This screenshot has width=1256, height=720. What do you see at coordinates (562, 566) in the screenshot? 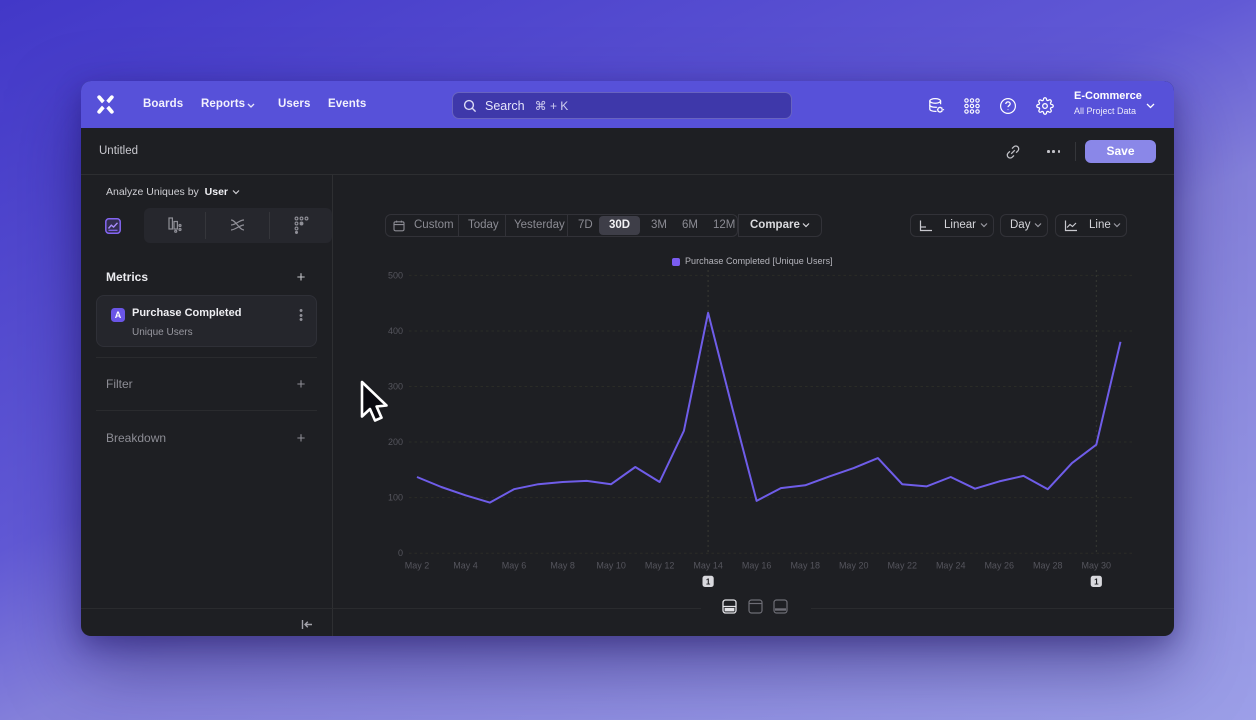
I see `svg-text: May 8` at bounding box center [562, 566].